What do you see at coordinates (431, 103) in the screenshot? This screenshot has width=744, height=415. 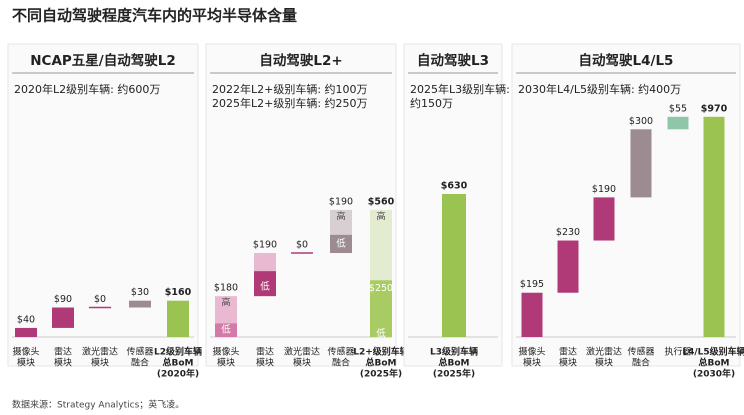 I see `panel-subtitle: 约150万` at bounding box center [431, 103].